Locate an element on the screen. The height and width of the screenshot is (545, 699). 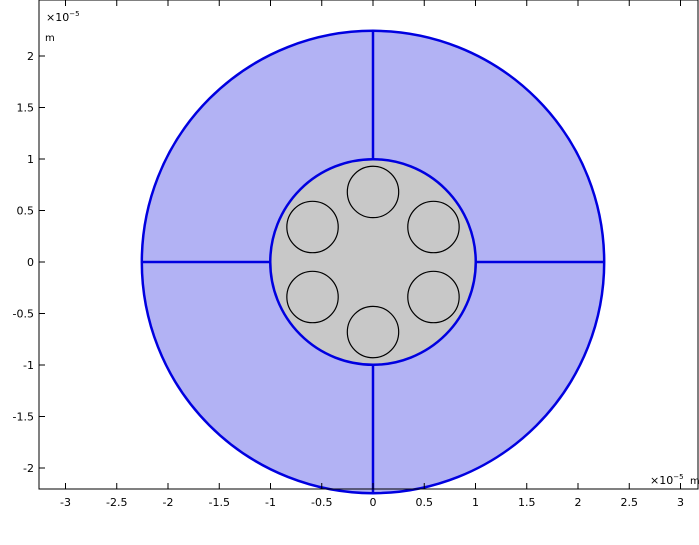
y-tick-label: -1.5 is located at coordinates (23, 417).